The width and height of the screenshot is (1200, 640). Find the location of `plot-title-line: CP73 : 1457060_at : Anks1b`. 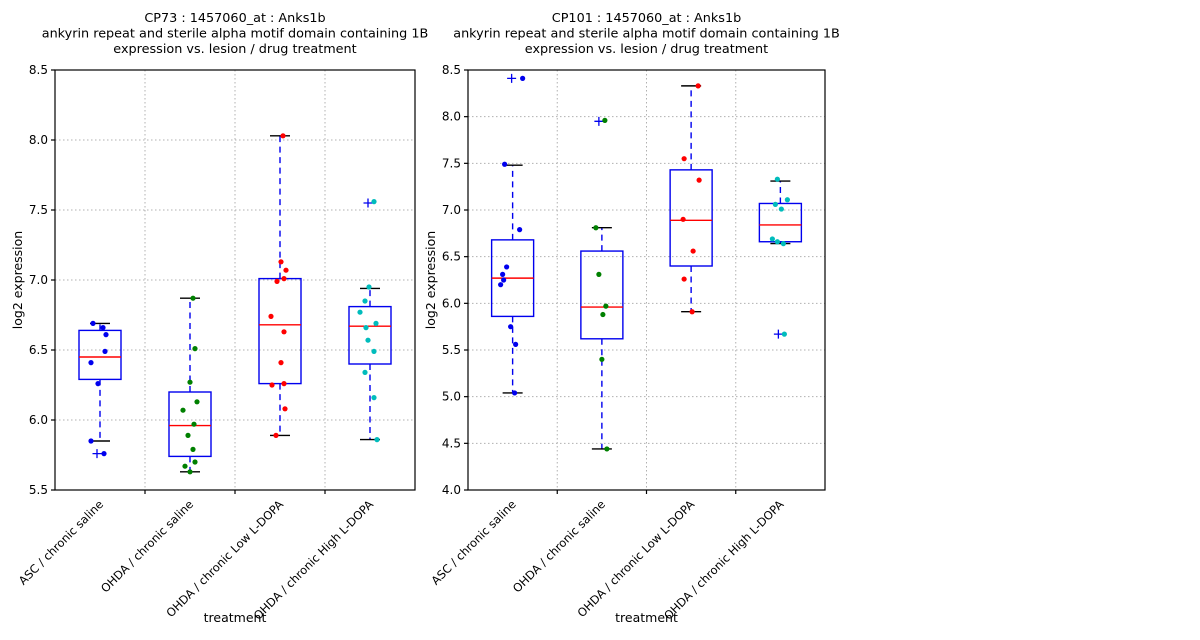

plot-title-line: CP73 : 1457060_at : Anks1b is located at coordinates (234, 18).